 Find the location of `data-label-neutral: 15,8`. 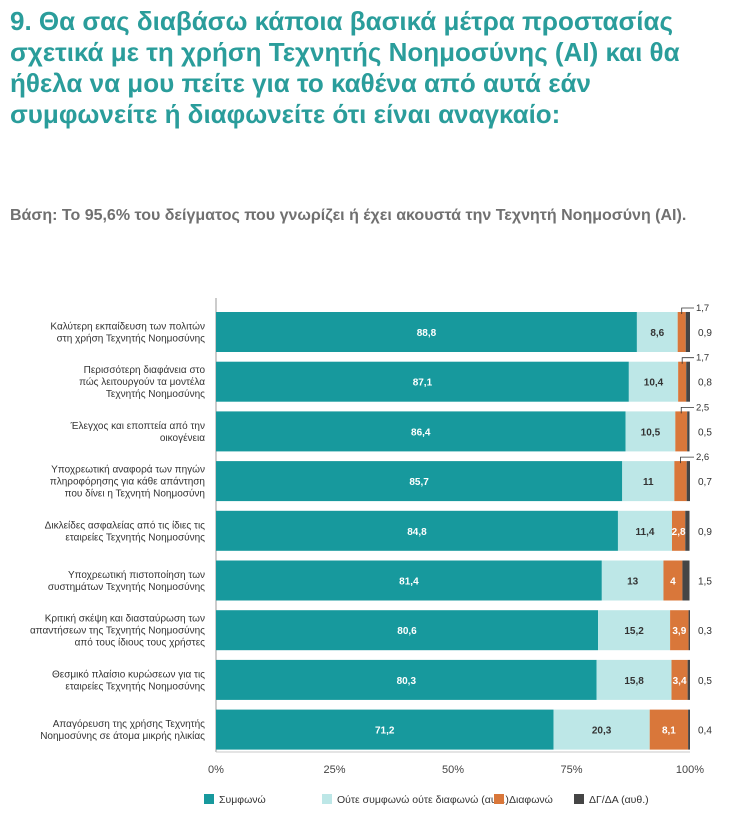

data-label-neutral: 15,8 is located at coordinates (634, 681).